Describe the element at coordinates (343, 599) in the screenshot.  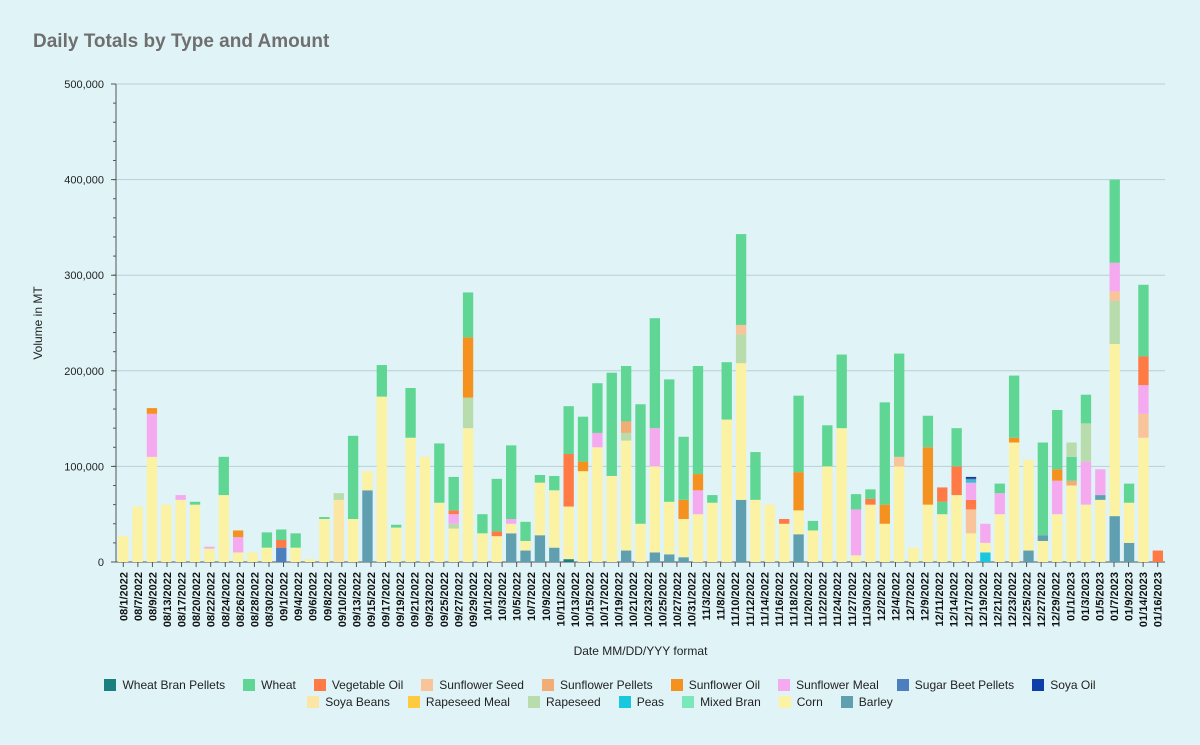
I see `x-tick-label: 09/10/2022` at that location.